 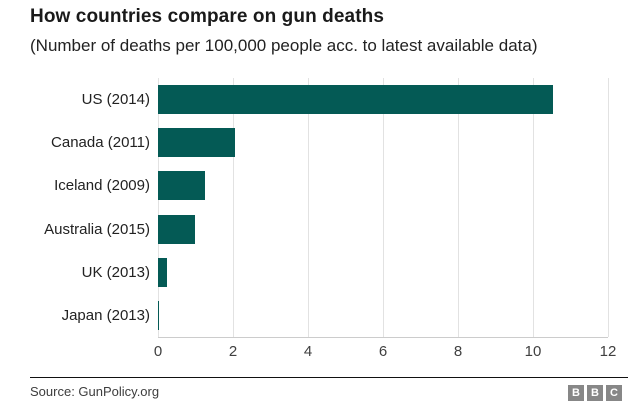 I want to click on category-label: Canada (2011), so click(x=100, y=143).